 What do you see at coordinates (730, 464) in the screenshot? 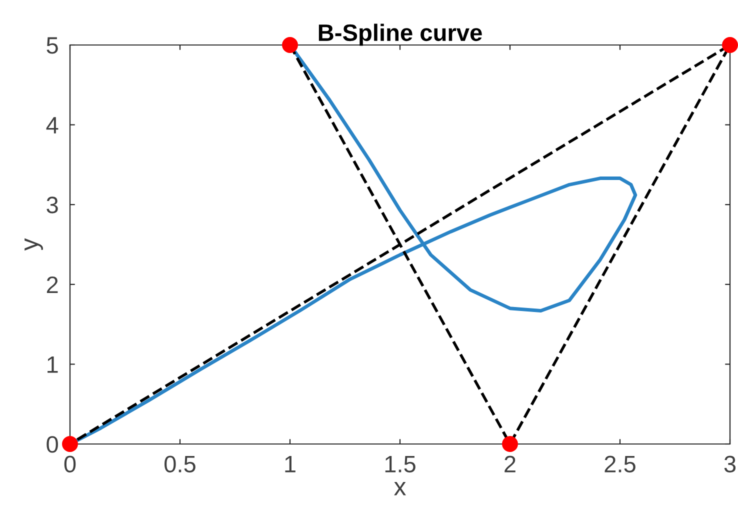
I see `x-tick-label: 3` at bounding box center [730, 464].